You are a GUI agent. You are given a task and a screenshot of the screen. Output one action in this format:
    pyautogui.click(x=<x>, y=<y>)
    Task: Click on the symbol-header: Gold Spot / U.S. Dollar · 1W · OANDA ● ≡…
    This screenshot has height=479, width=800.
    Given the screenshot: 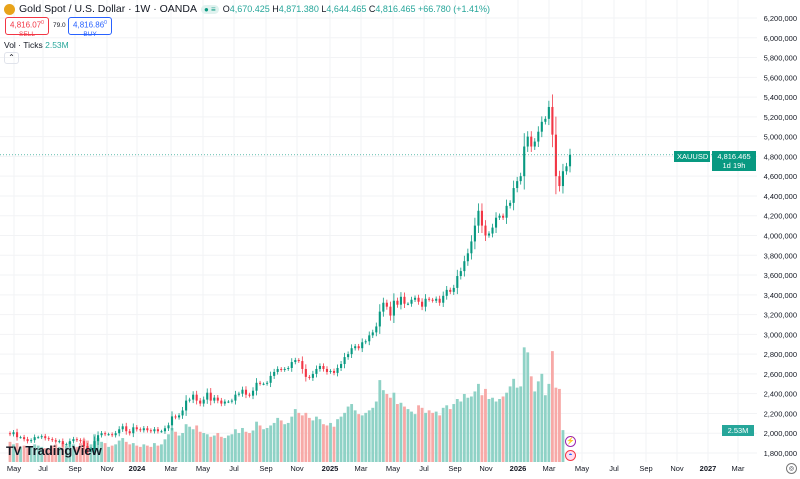 What is the action you would take?
    pyautogui.click(x=247, y=9)
    